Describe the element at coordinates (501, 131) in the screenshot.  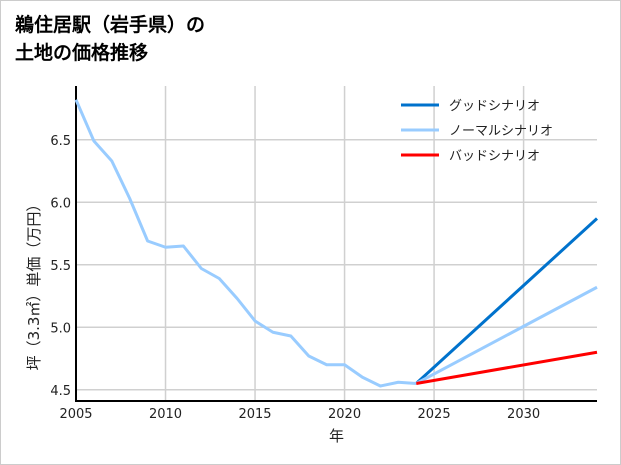
I see `legend-label: ノーマルシナリオ` at that location.